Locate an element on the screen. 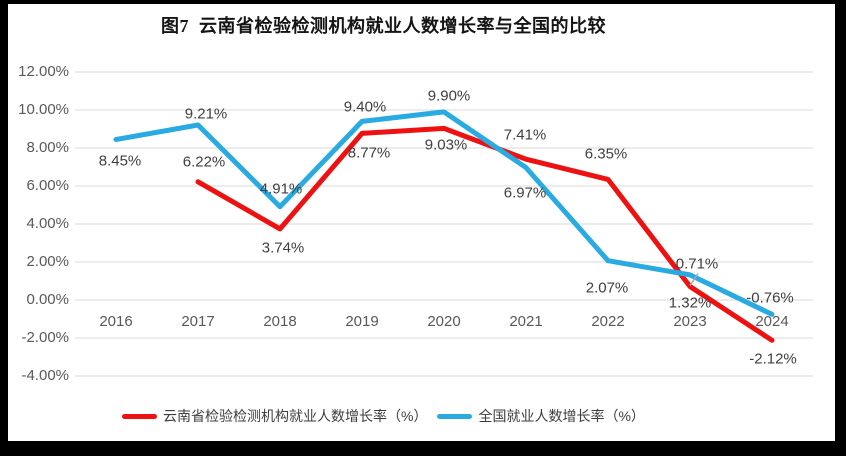  x-axis-label: 2020 is located at coordinates (444, 321).